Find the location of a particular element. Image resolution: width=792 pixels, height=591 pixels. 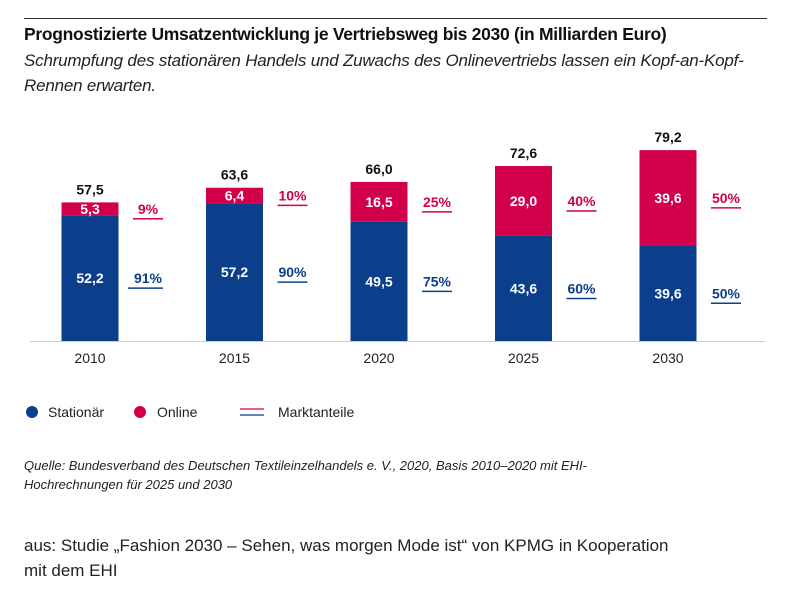

value-label-stationaer: 57,2 is located at coordinates (234, 272).